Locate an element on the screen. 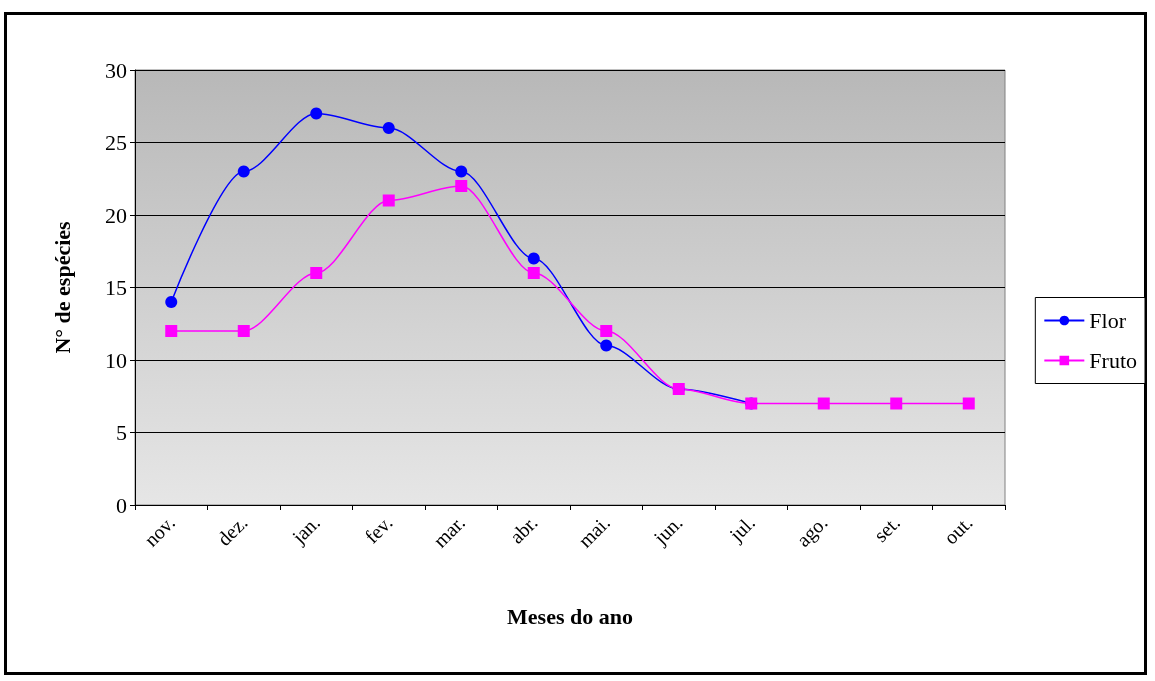  x-tick-label: mar. is located at coordinates (449, 531).